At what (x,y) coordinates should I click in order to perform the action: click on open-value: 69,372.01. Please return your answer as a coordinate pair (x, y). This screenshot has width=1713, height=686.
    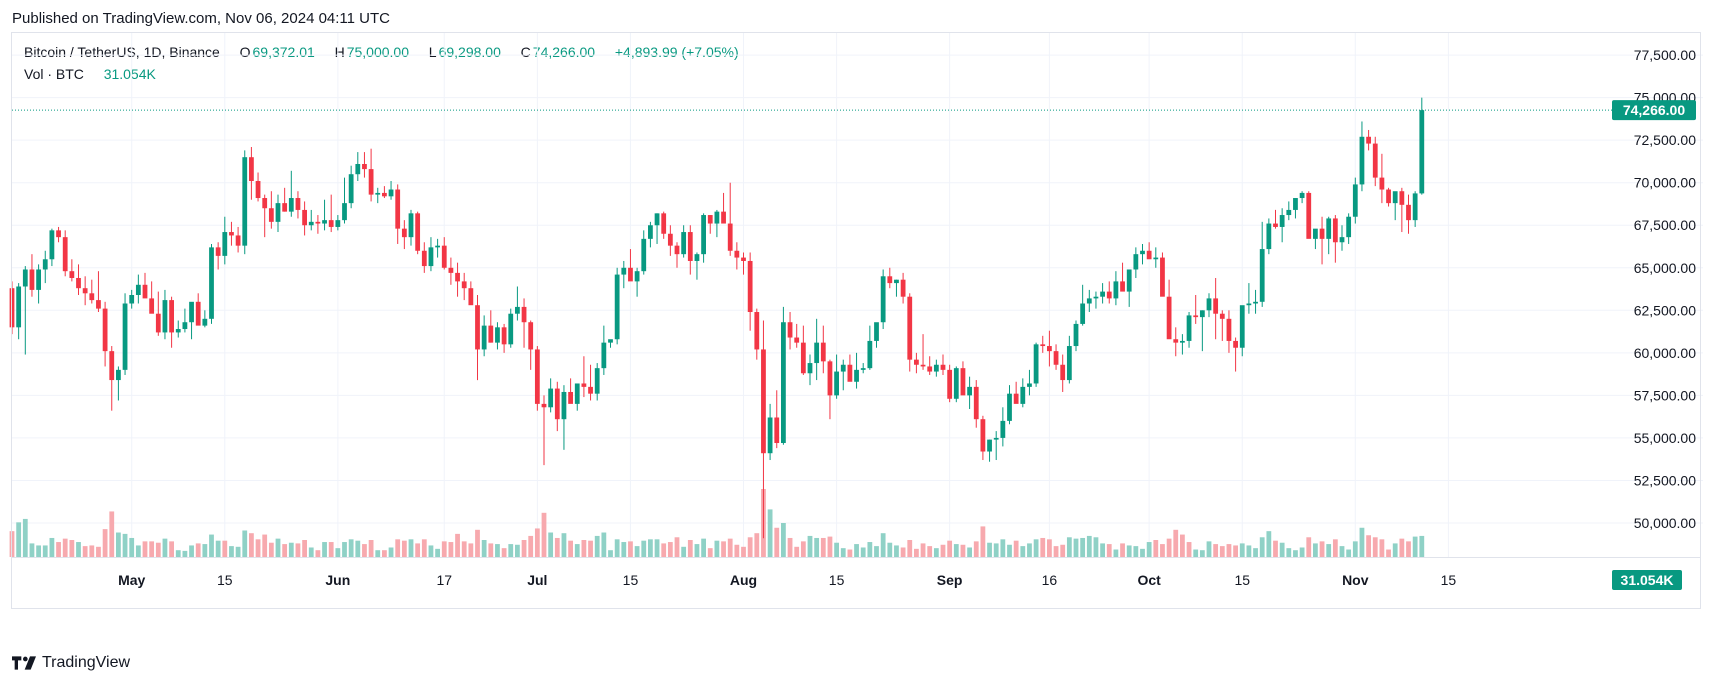
    Looking at the image, I should click on (283, 52).